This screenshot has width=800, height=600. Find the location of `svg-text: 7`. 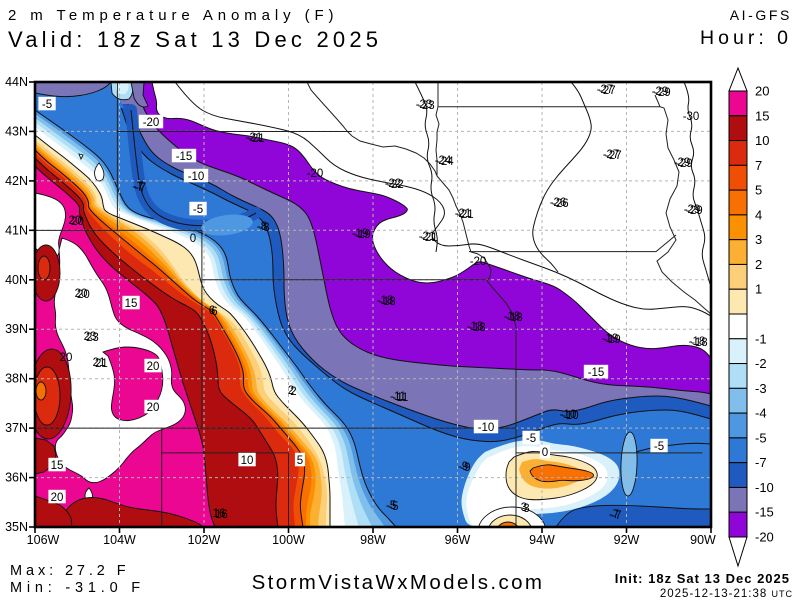

svg-text: 7 is located at coordinates (758, 165).